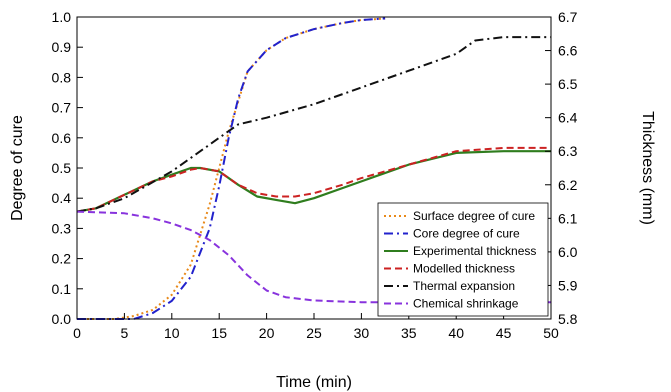 This screenshot has height=392, width=671. Describe the element at coordinates (62, 77) in the screenshot. I see `y-left-tick-label: 0.8` at that location.